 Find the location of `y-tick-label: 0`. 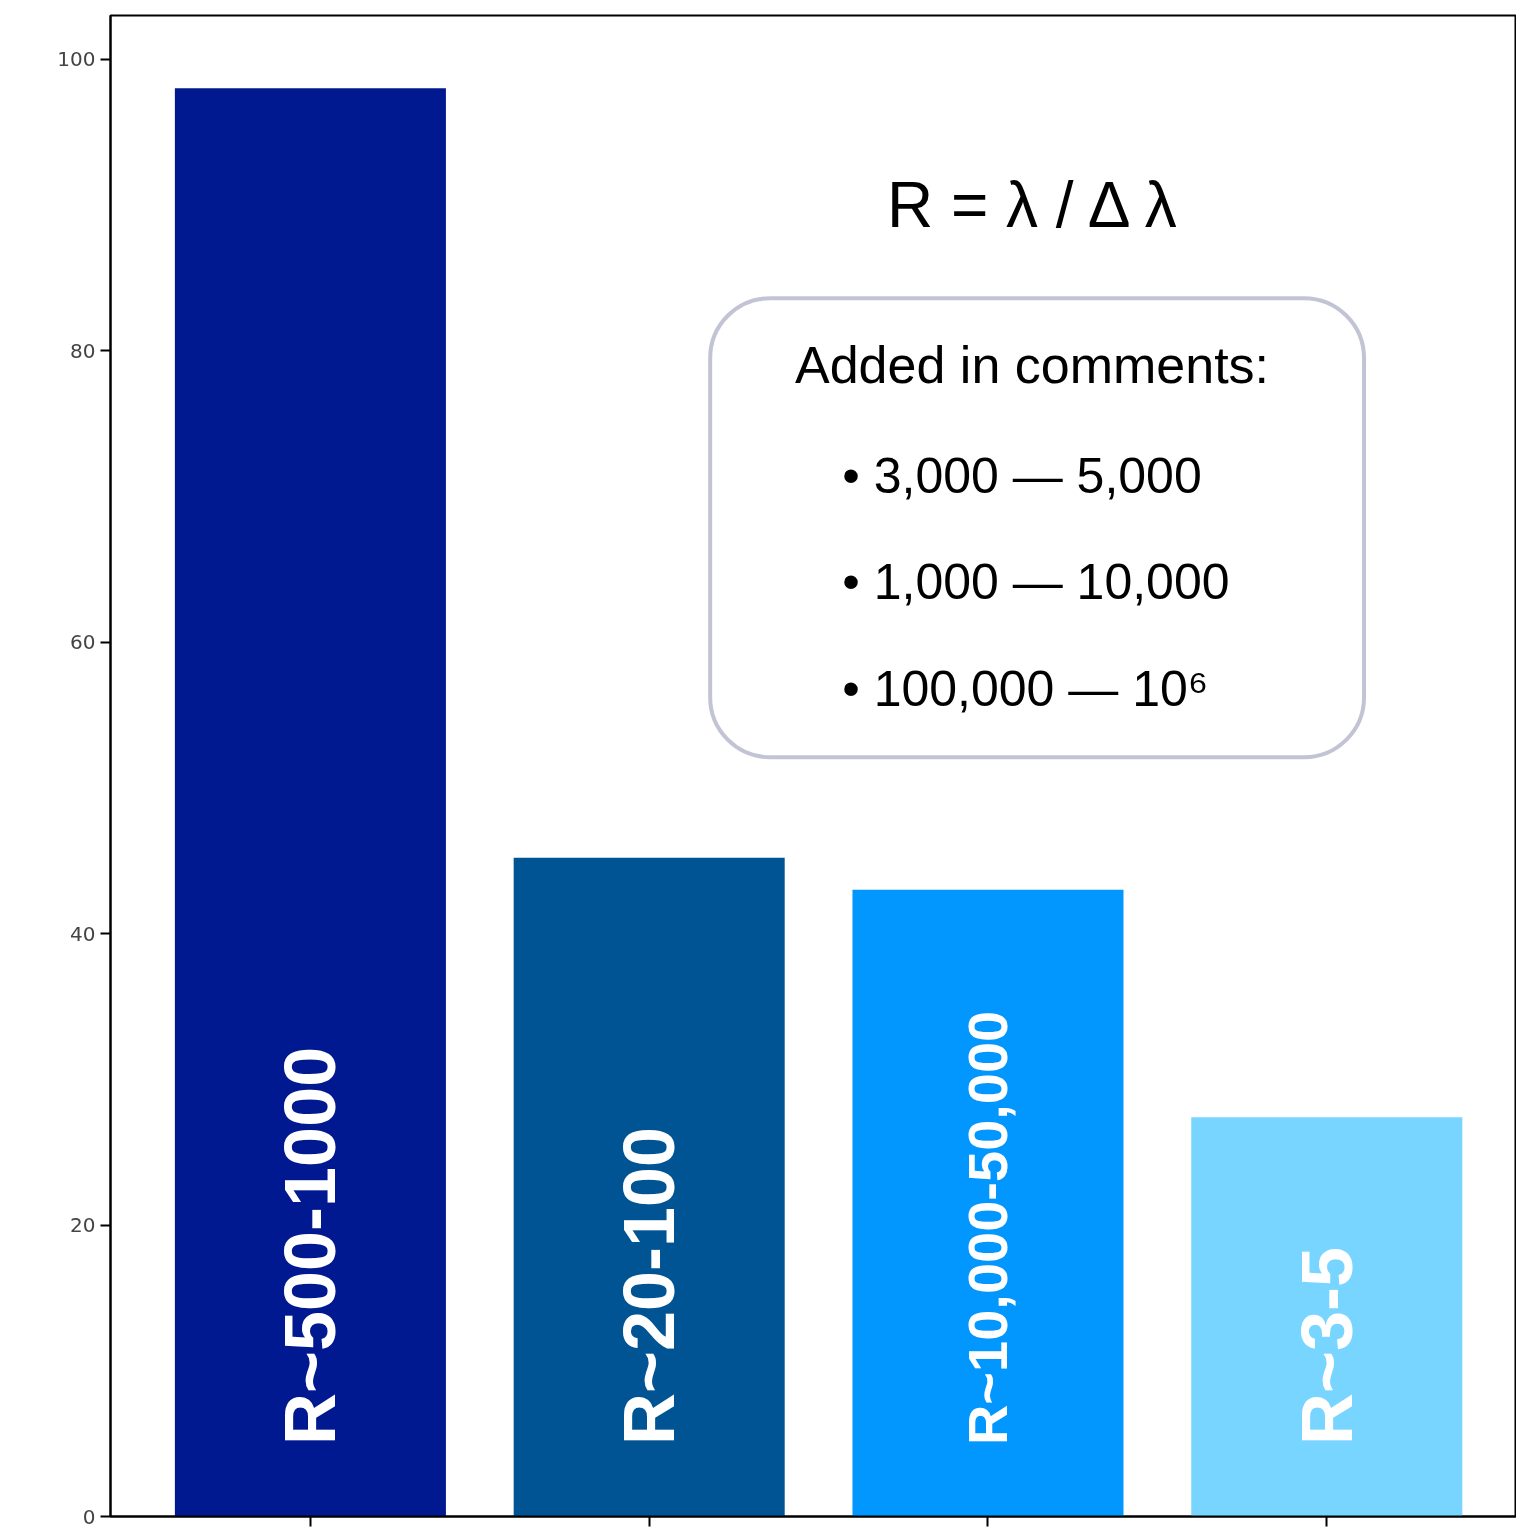

y-tick-label: 0 is located at coordinates (89, 1516).